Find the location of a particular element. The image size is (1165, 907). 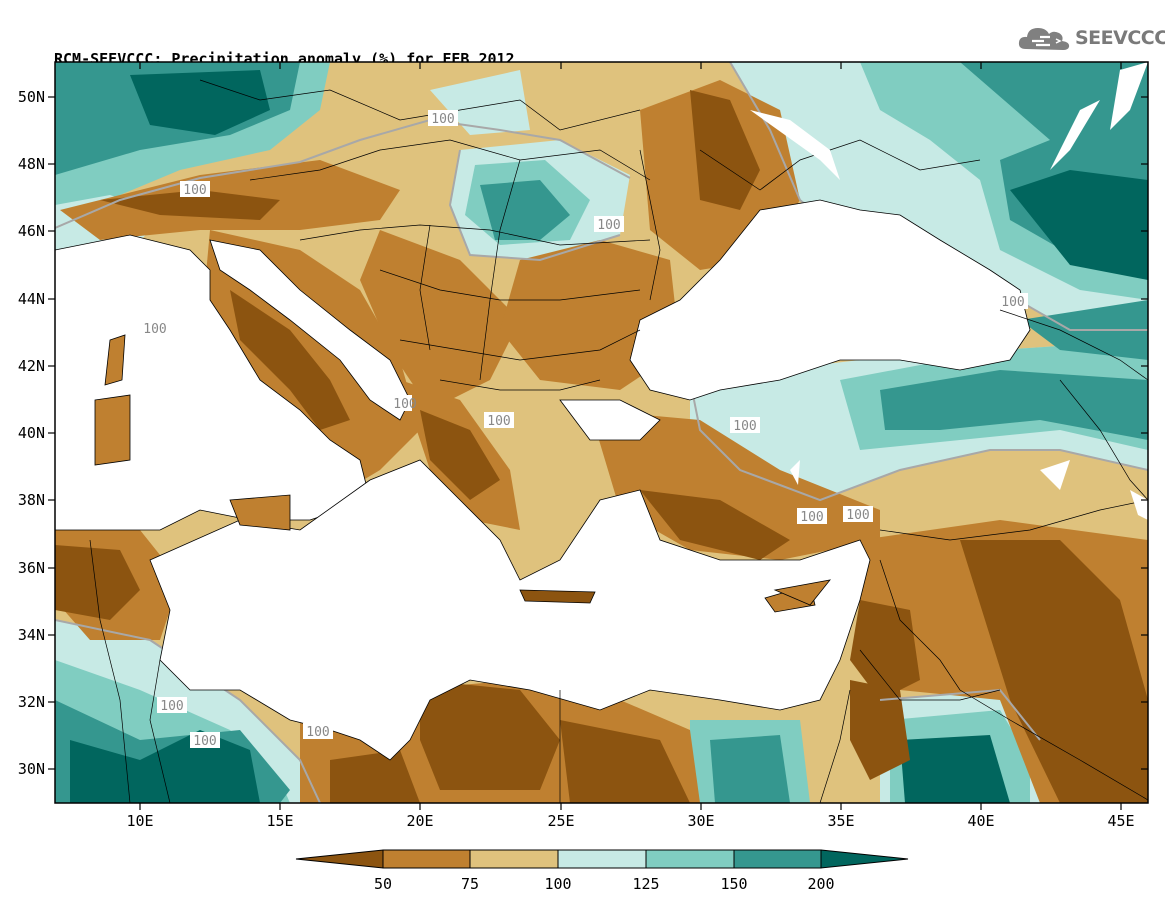

cloud-icon is located at coordinates (1044, 39).